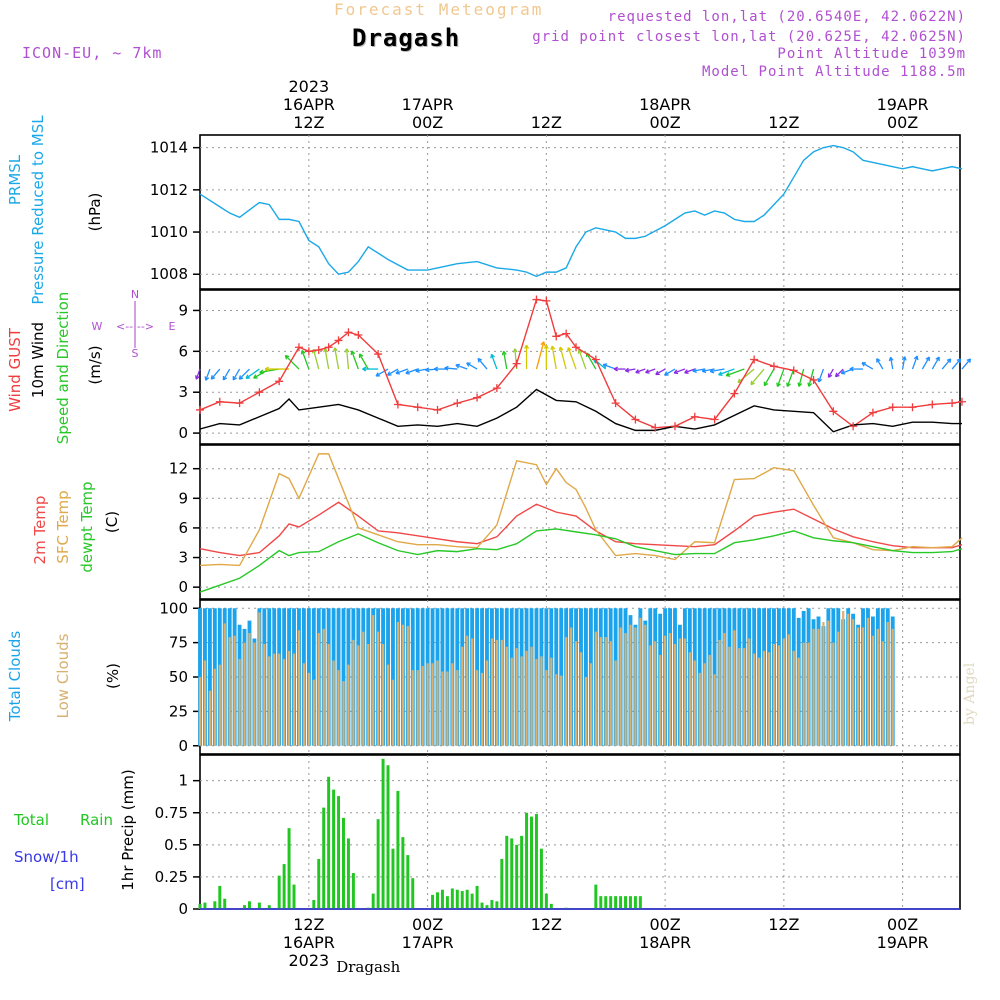  Describe the element at coordinates (183, 909) in the screenshot. I see `precip-ytick-label: 0` at that location.